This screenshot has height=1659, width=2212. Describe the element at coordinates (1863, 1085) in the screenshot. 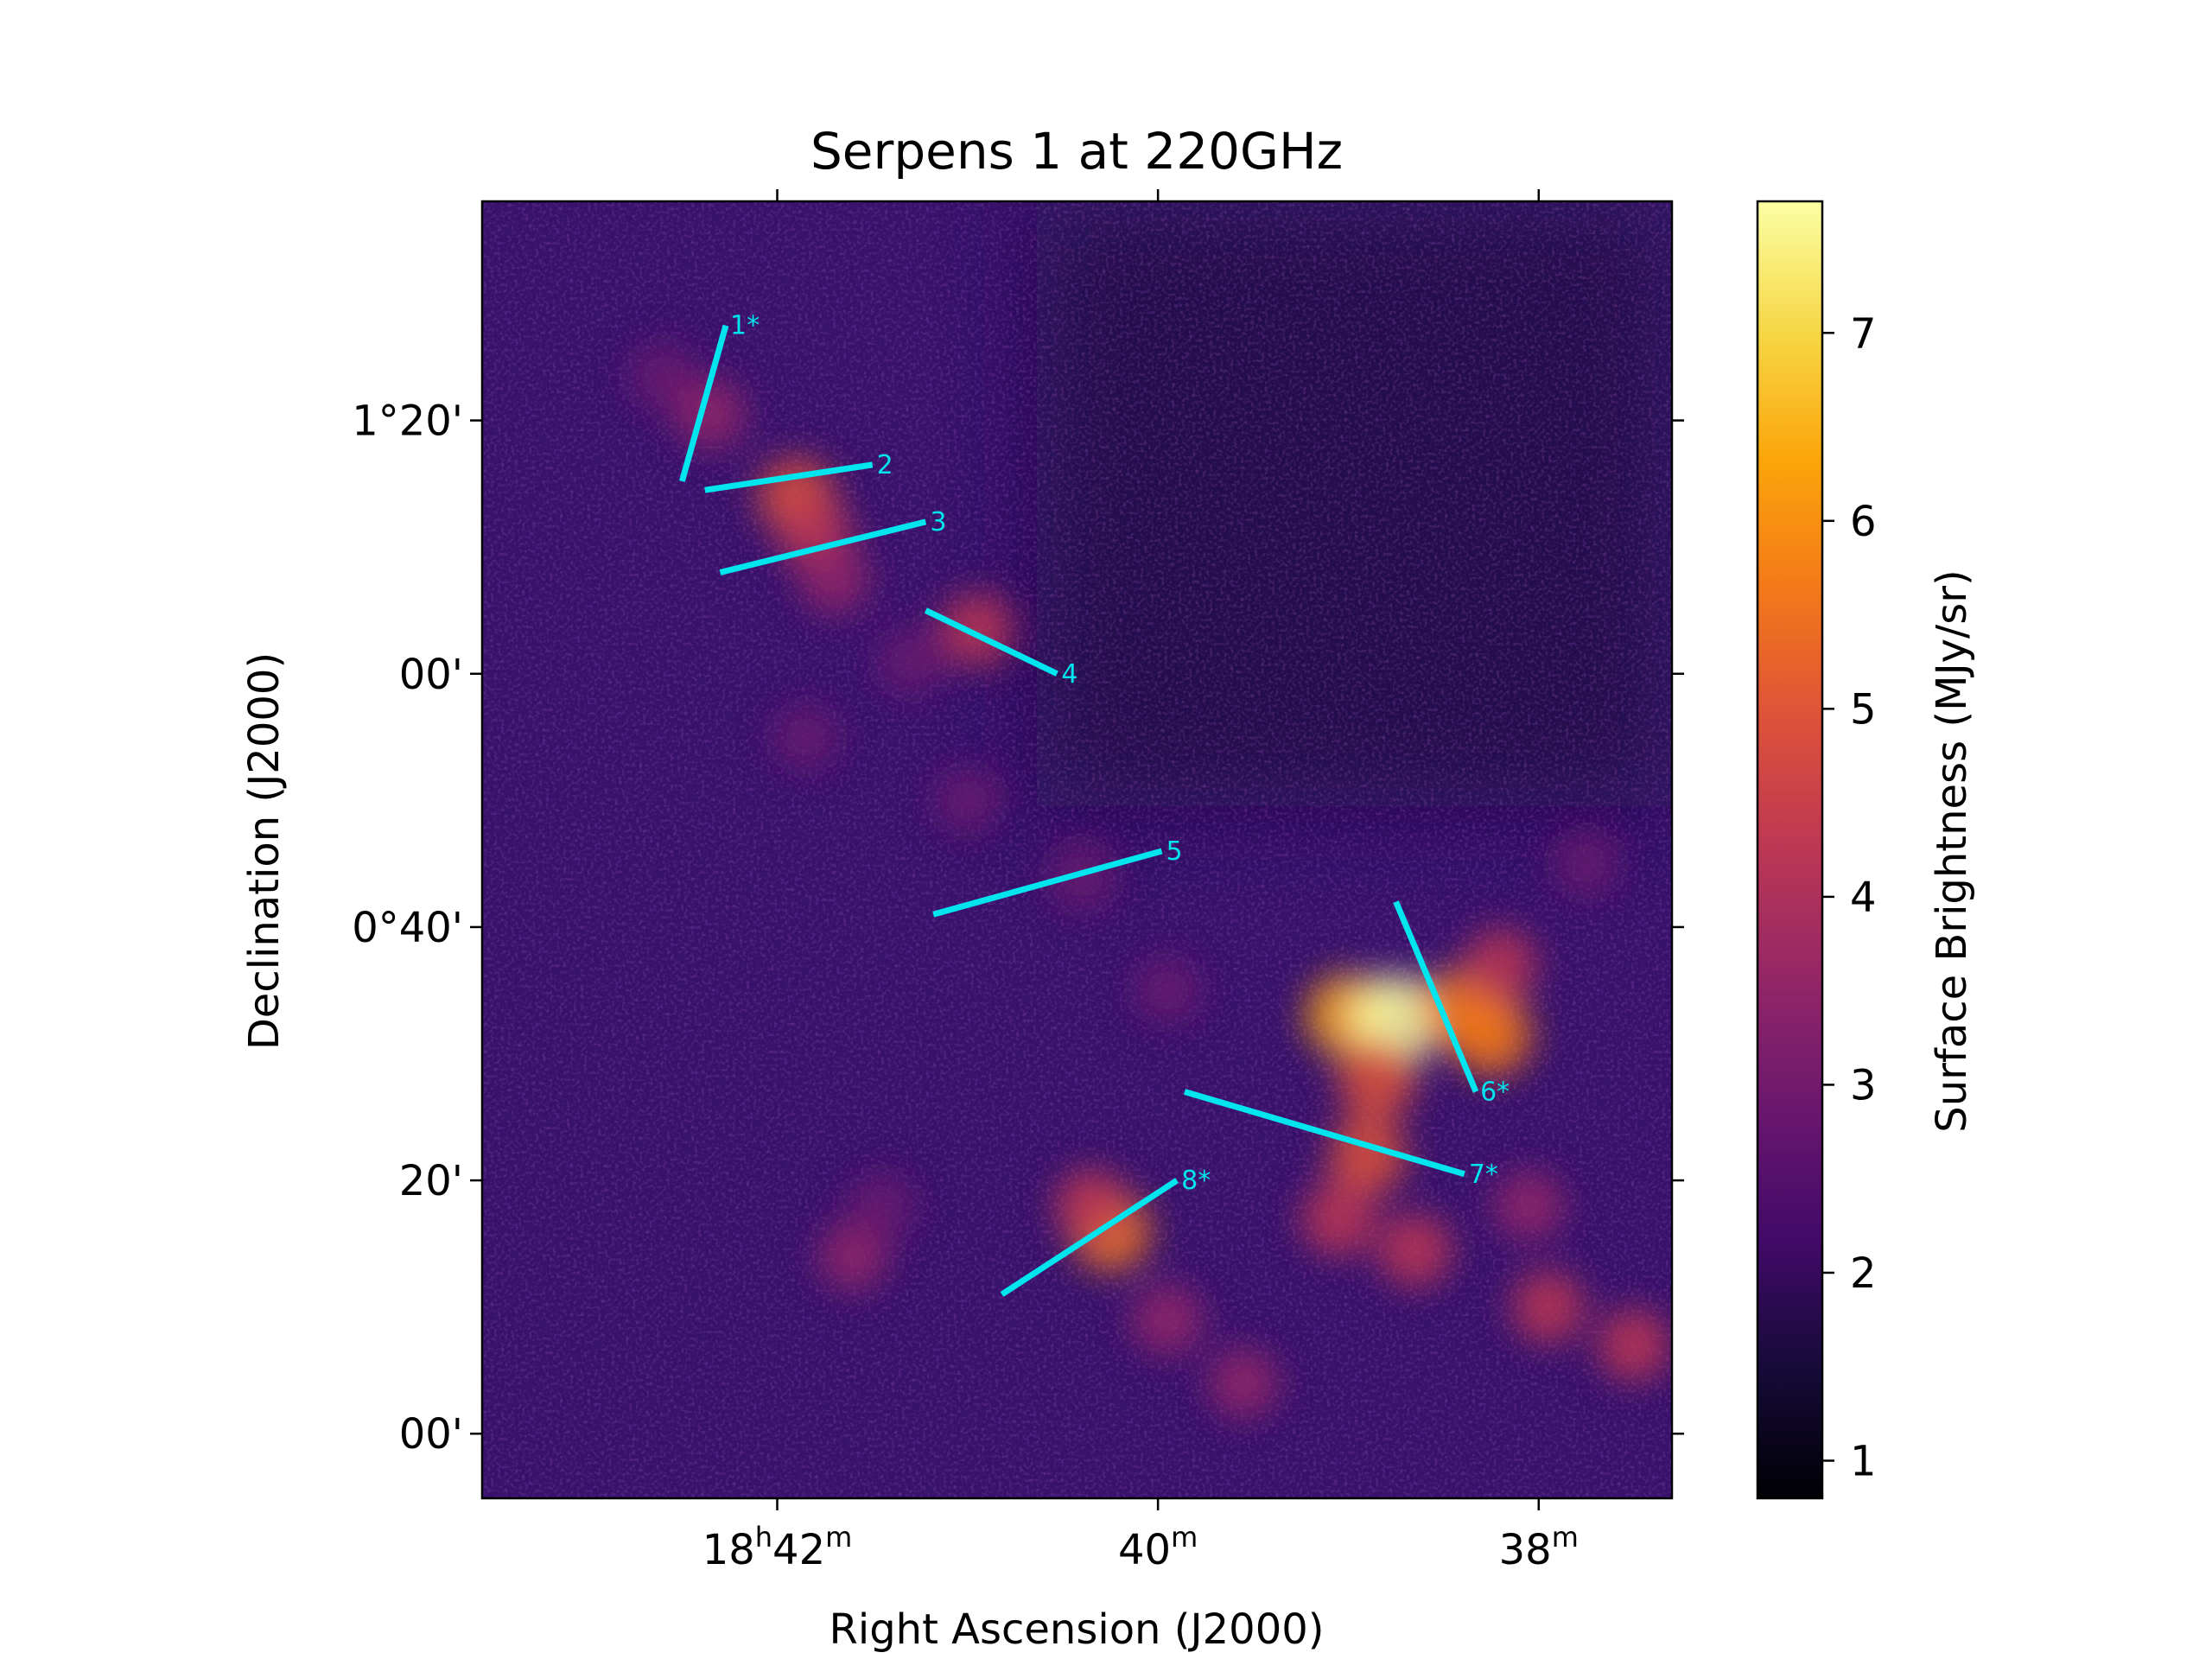

I see `colorbar-tick-label: 3` at that location.